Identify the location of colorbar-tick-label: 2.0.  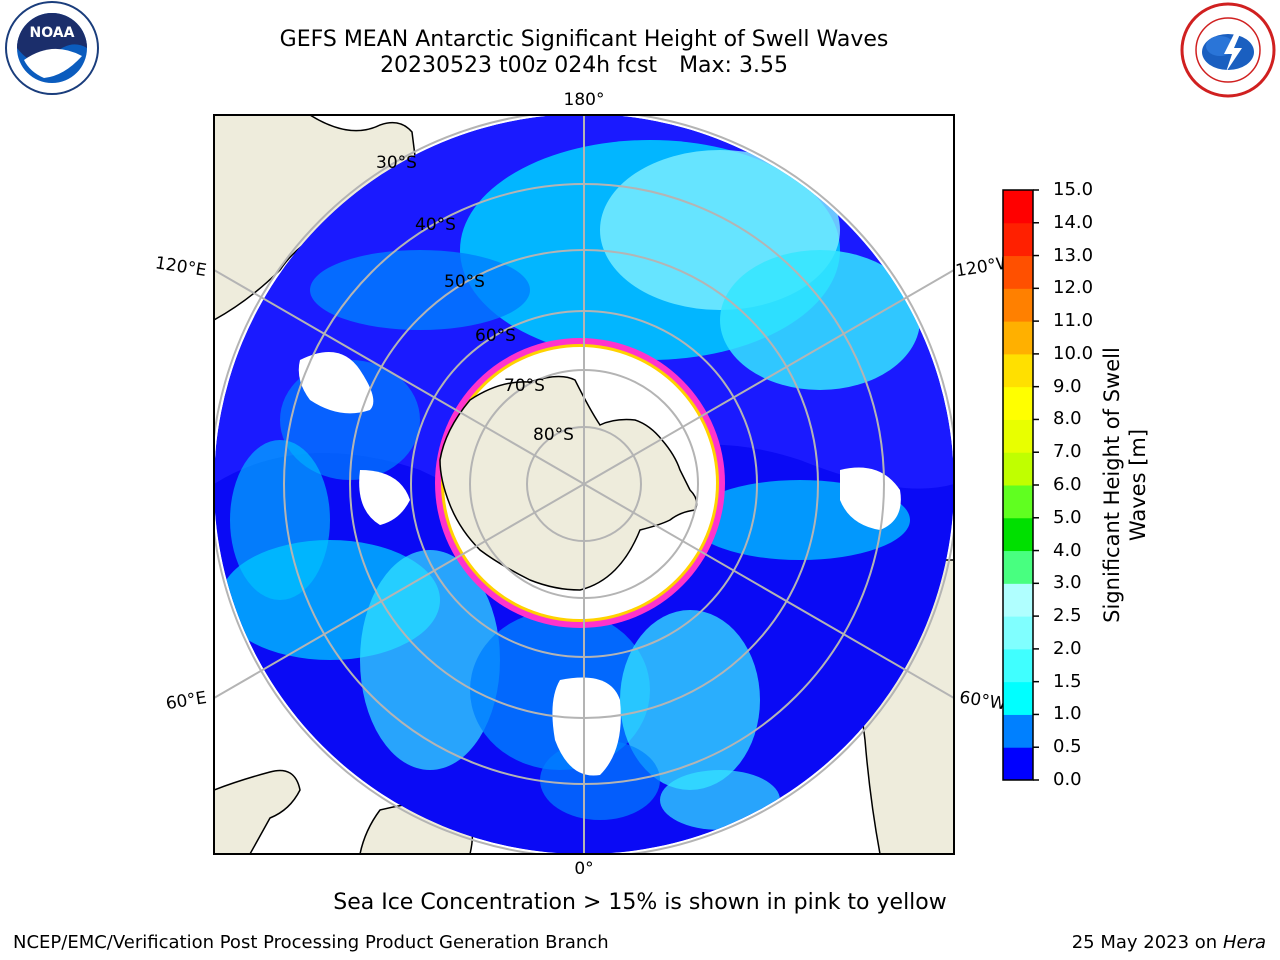
(1067, 648).